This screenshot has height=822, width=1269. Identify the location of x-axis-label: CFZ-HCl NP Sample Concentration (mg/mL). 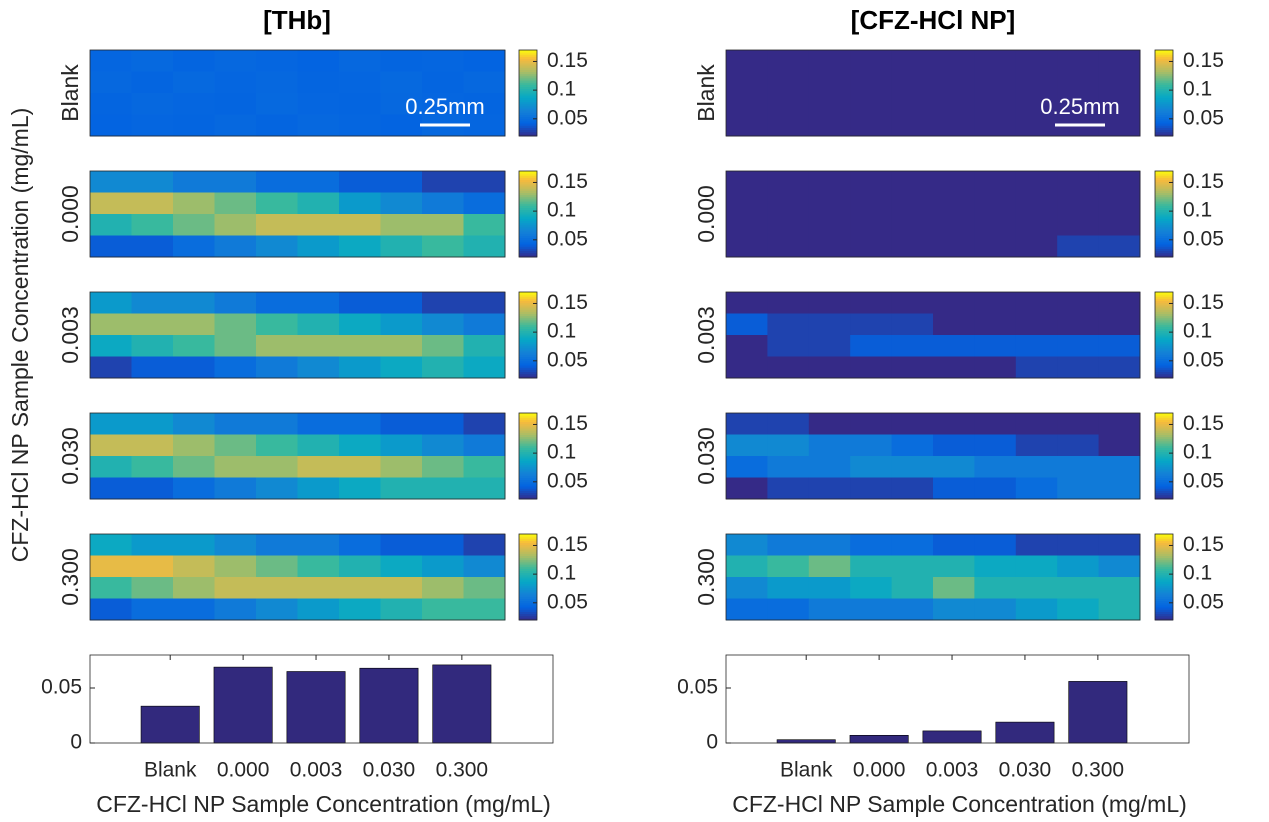
(323, 804).